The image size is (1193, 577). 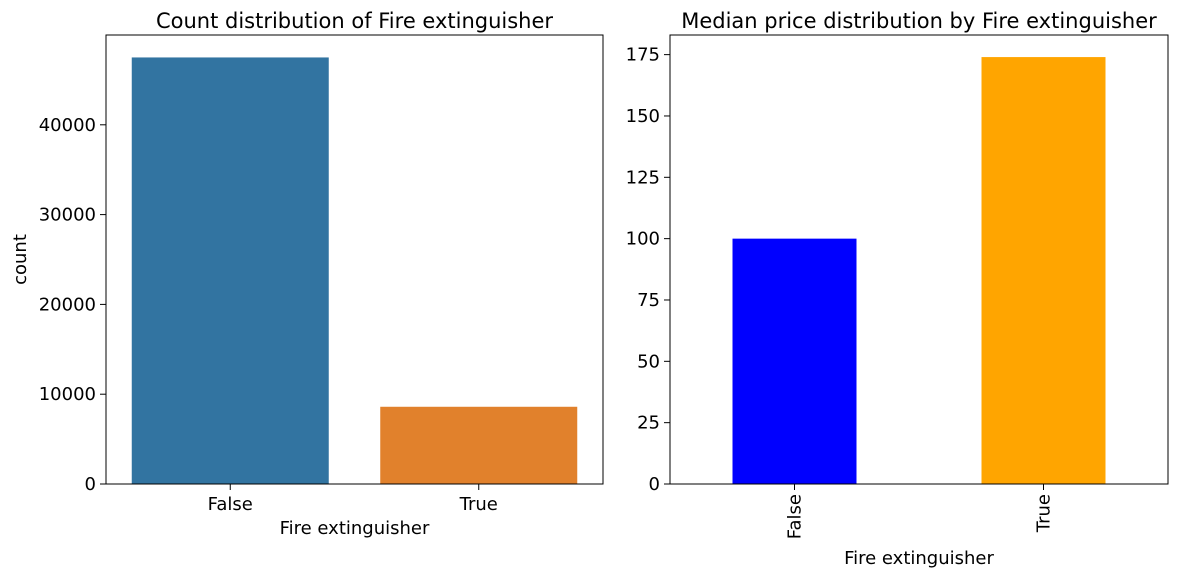 What do you see at coordinates (648, 300) in the screenshot?
I see `price-y-tick-label: 75` at bounding box center [648, 300].